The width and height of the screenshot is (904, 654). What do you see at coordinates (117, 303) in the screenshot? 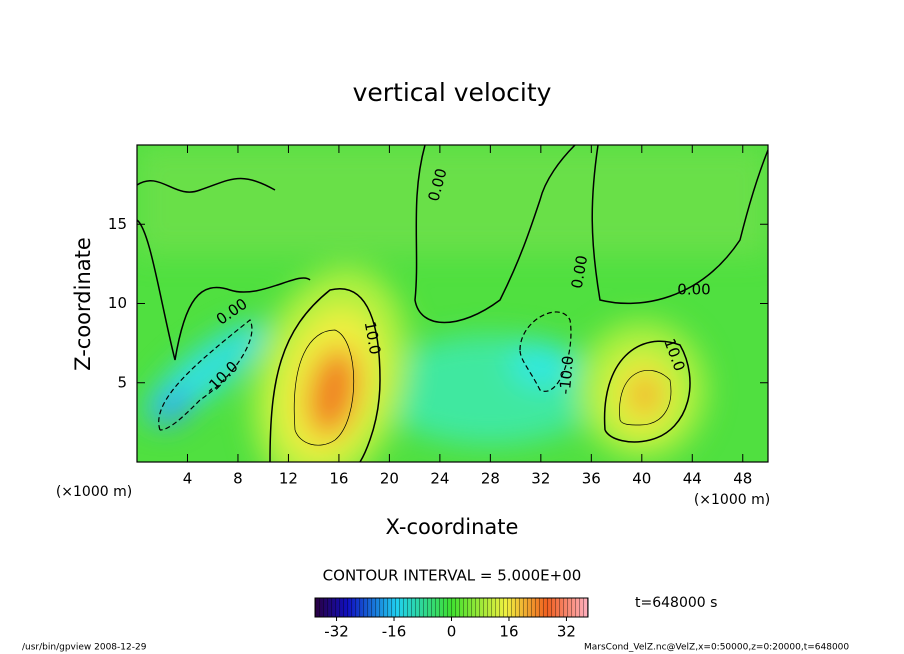
I see `y-tick-label: 10` at bounding box center [117, 303].